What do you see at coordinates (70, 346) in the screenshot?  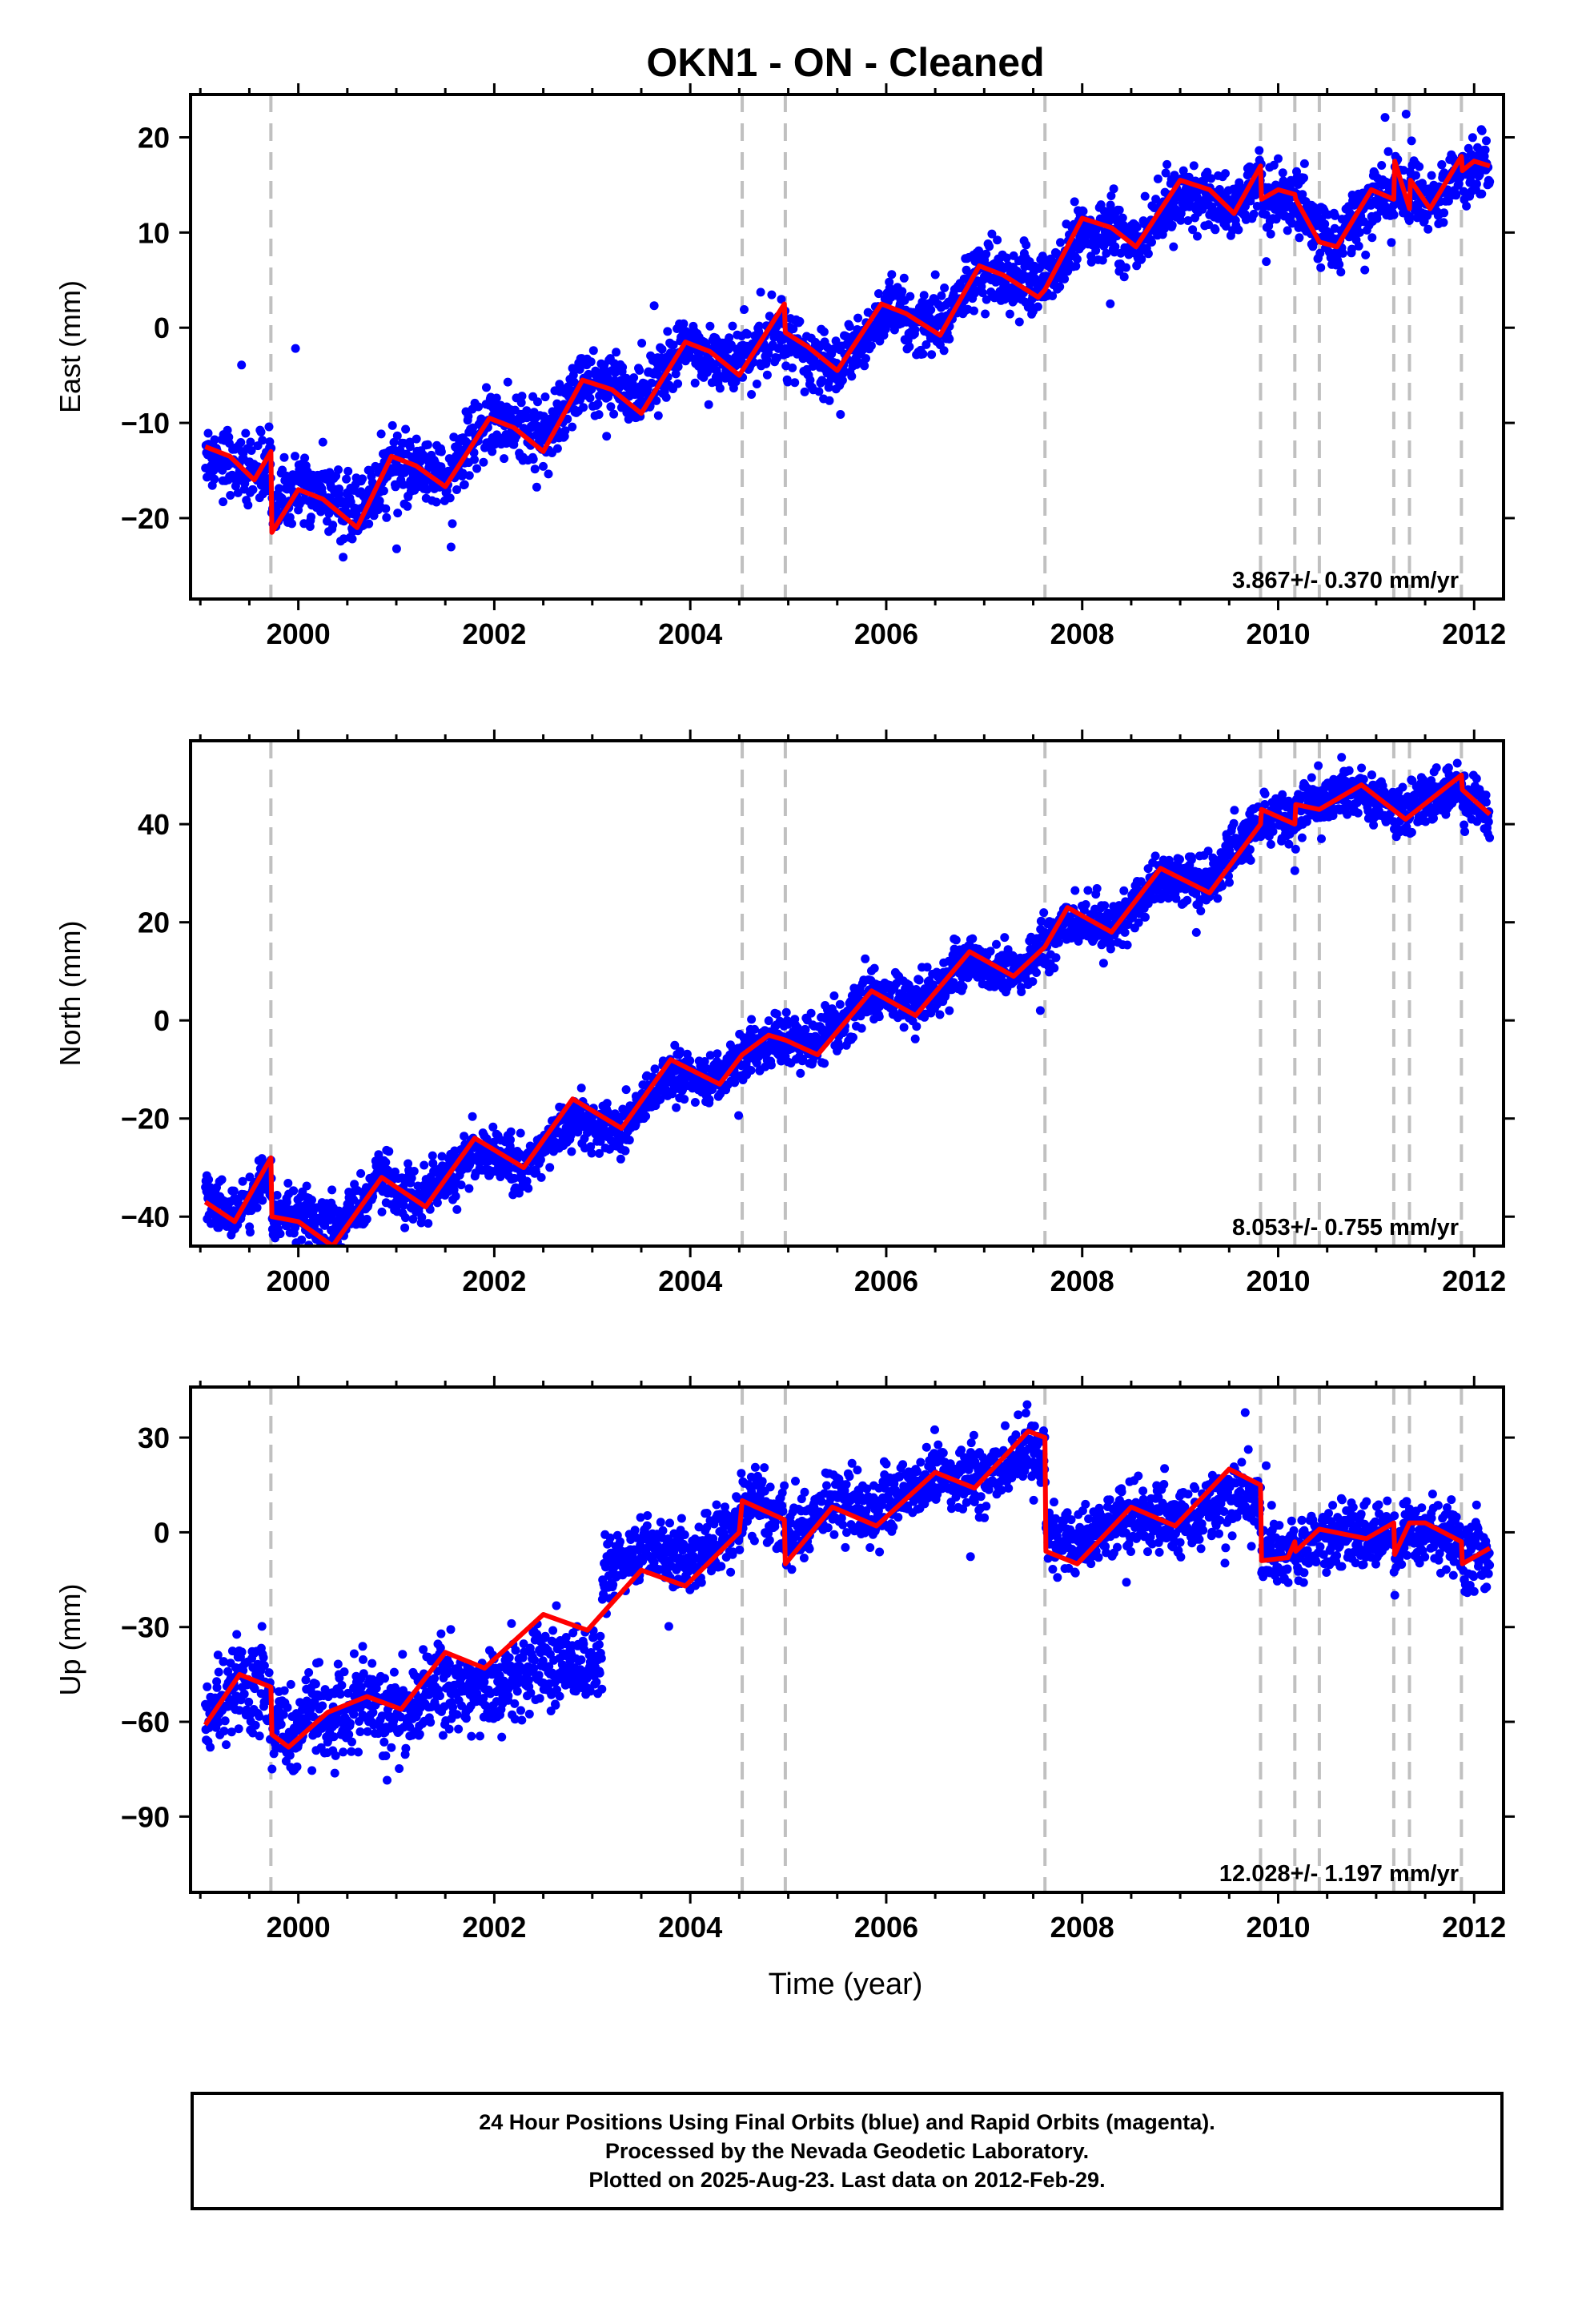 I see `y-axis-label: East (mm)` at bounding box center [70, 346].